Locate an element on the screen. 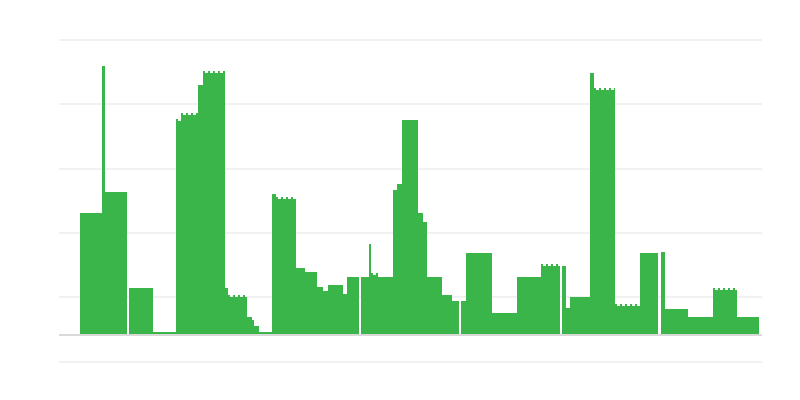 The width and height of the screenshot is (800, 400). x-axis-line is located at coordinates (410, 335).